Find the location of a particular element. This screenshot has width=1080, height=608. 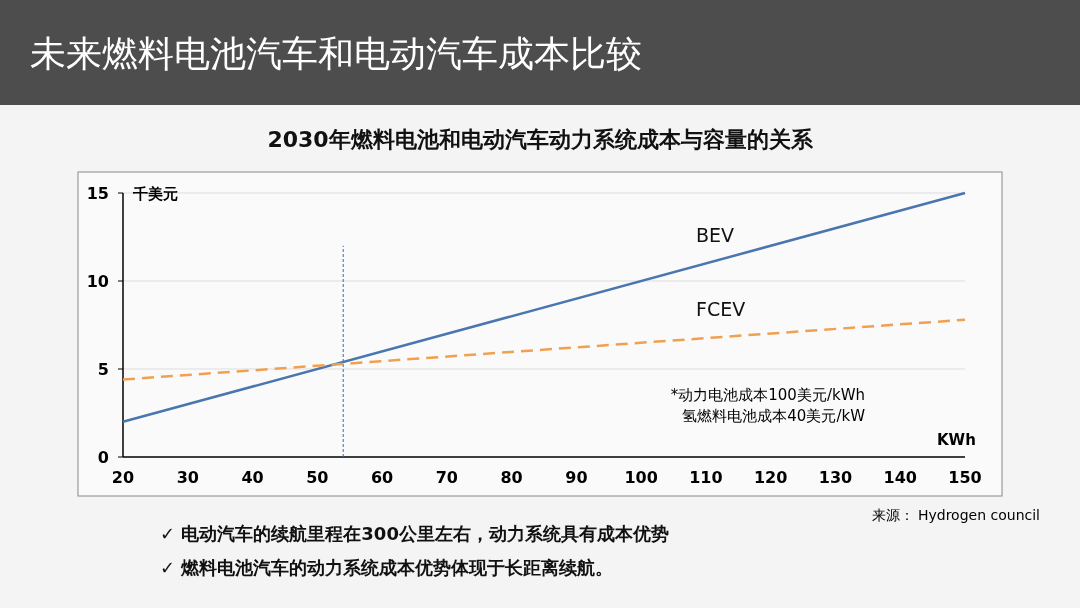

text: ✓ 电动汽车的续航里程在300公里左右，动力系统具有成本优势 is located at coordinates (414, 533).